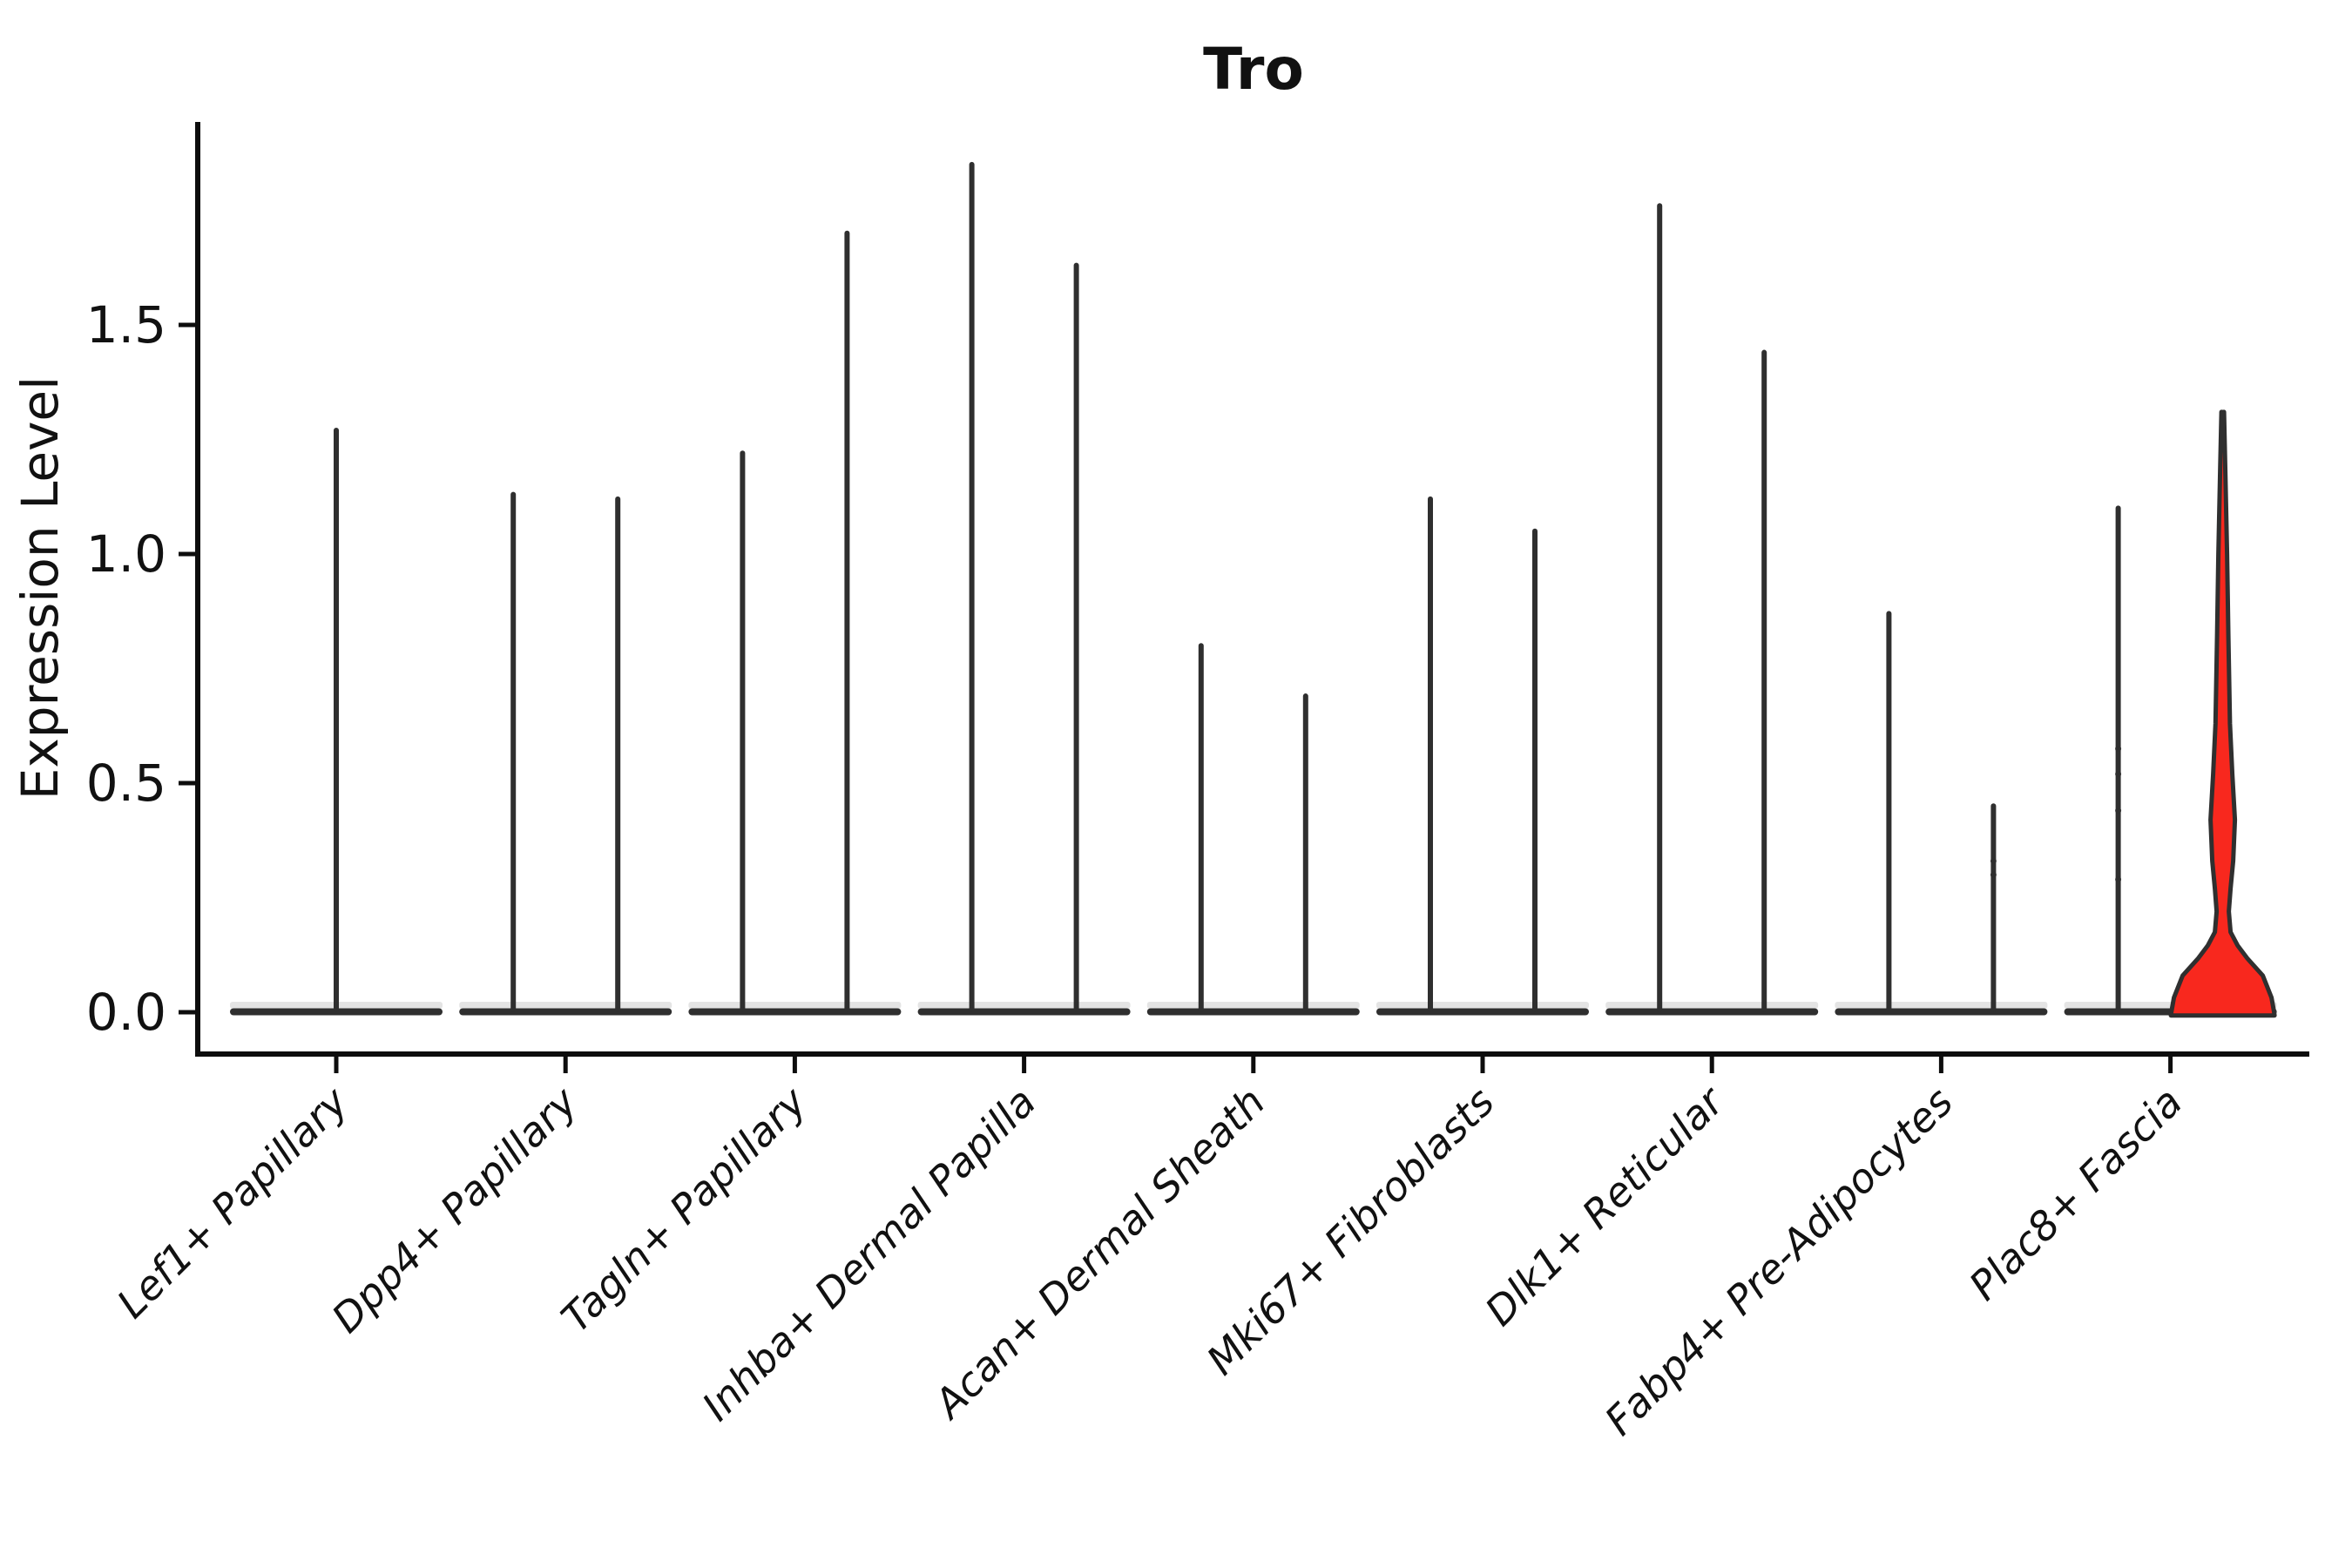 Image resolution: width=2352 pixels, height=1568 pixels. Describe the element at coordinates (684, 1210) in the screenshot. I see `x-tick-label: Tagln+ Papillary` at that location.